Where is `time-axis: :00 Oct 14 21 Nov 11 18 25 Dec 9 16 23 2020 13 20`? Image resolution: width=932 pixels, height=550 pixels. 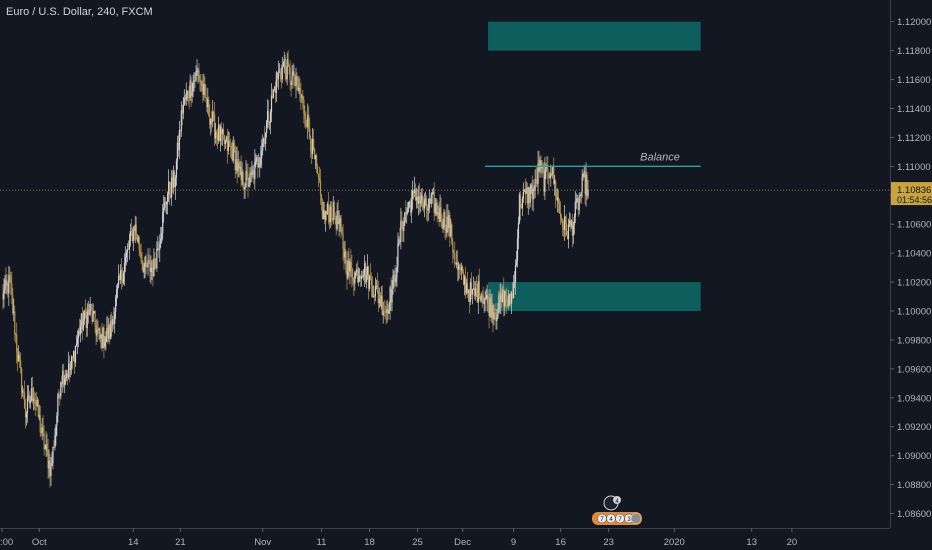 time-axis: :00 Oct 14 21 Nov 11 18 25 Dec 9 16 23 2020 13 20 is located at coordinates (466, 539).